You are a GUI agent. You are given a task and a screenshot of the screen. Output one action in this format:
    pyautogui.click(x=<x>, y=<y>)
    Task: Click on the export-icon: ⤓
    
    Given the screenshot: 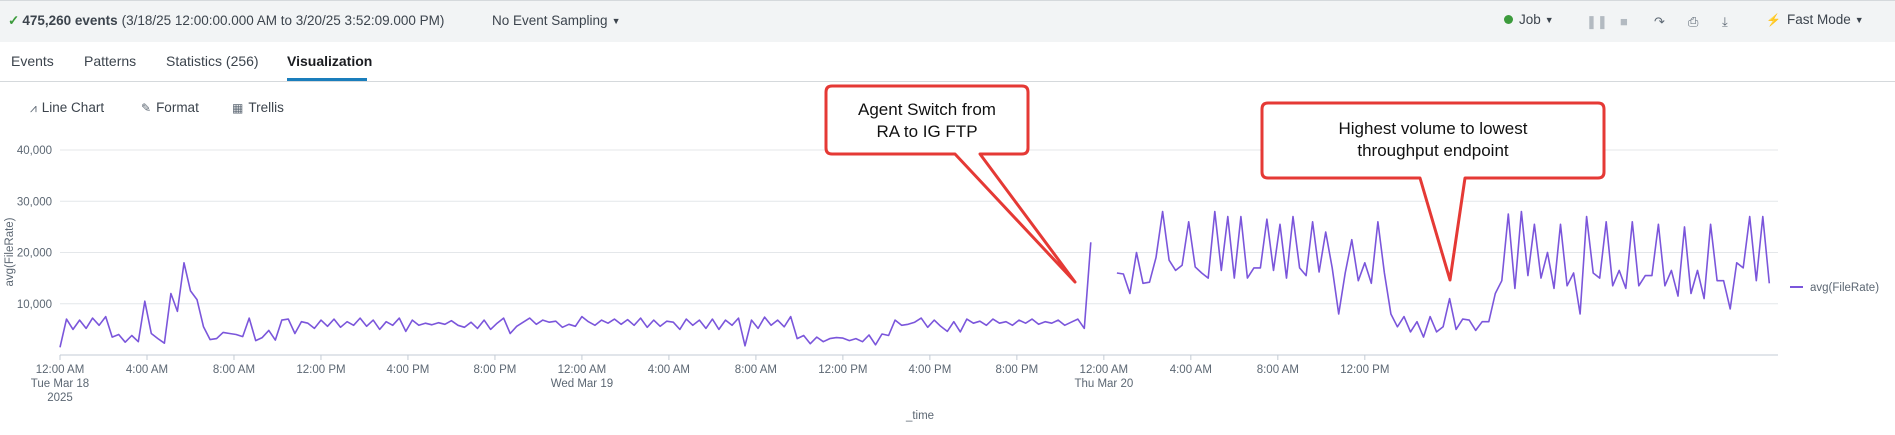 What is the action you would take?
    pyautogui.click(x=1725, y=21)
    